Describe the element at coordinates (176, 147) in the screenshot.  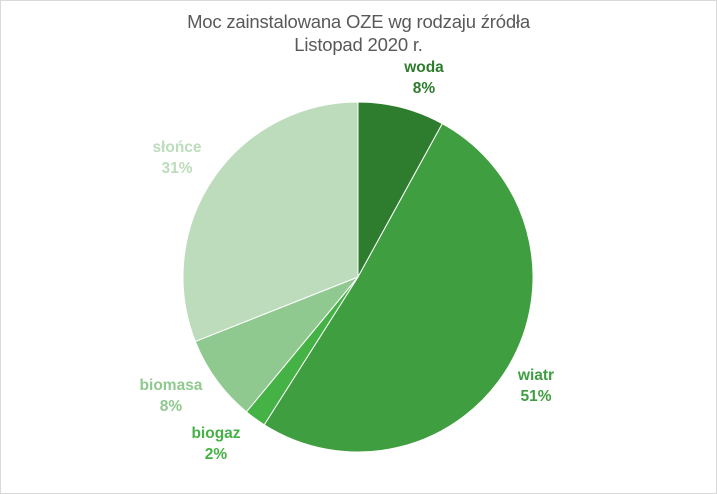
I see `slice-label-słońce: słońce` at that location.